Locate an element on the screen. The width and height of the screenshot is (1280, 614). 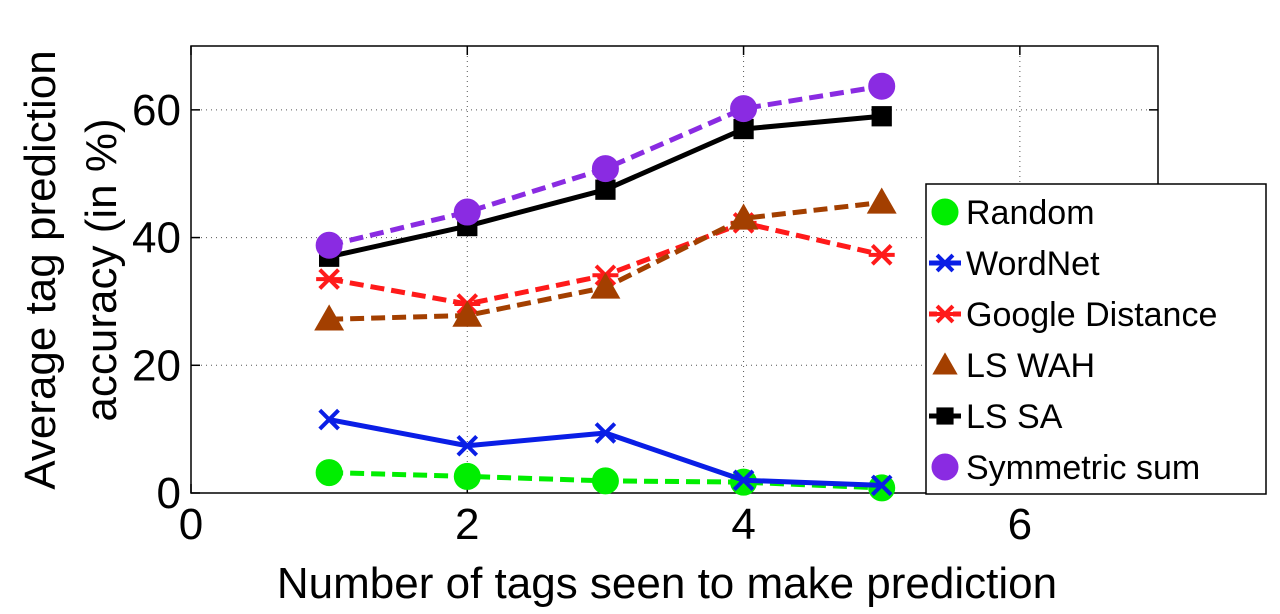
legend-label: Google Distance is located at coordinates (1091, 315).